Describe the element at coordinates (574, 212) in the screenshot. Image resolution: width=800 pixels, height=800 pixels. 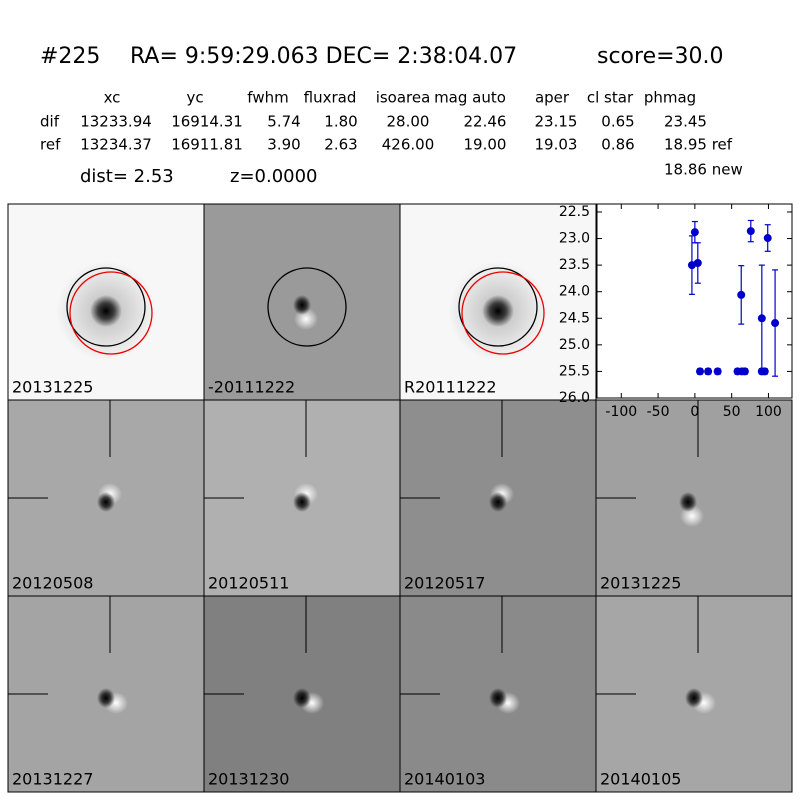
I see `y-tick-label: 22.5` at that location.